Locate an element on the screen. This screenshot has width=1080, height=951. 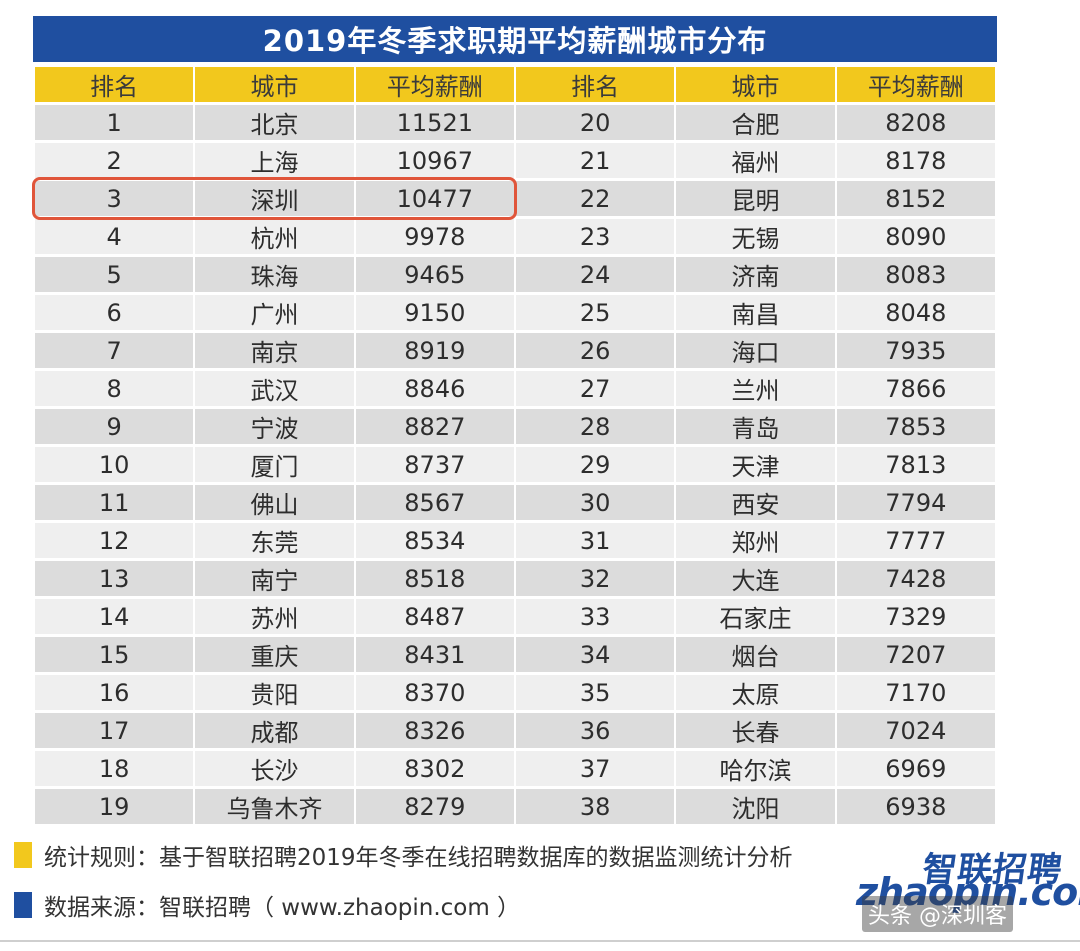
rank-cell: 33 is located at coordinates (595, 616).